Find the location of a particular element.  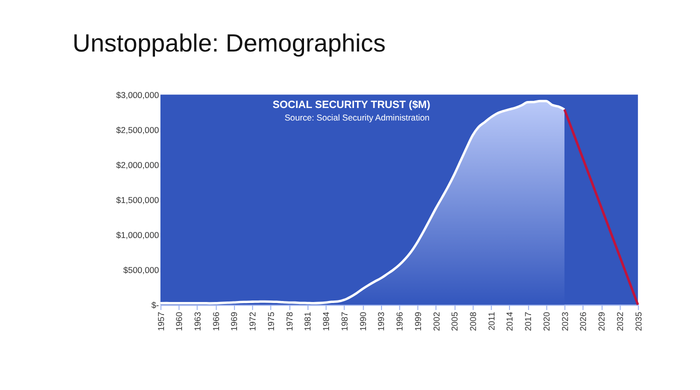

x-tick-label: 1981 is located at coordinates (307, 321).